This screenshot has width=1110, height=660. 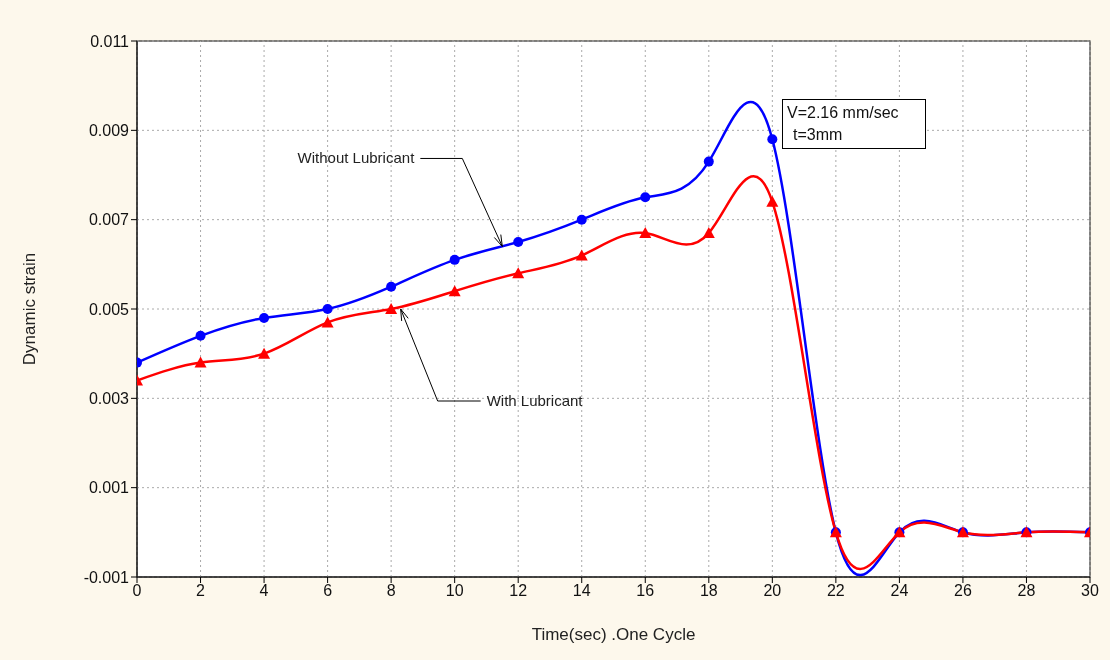 What do you see at coordinates (109, 399) in the screenshot?
I see `y-tick-label: 0.003` at bounding box center [109, 399].